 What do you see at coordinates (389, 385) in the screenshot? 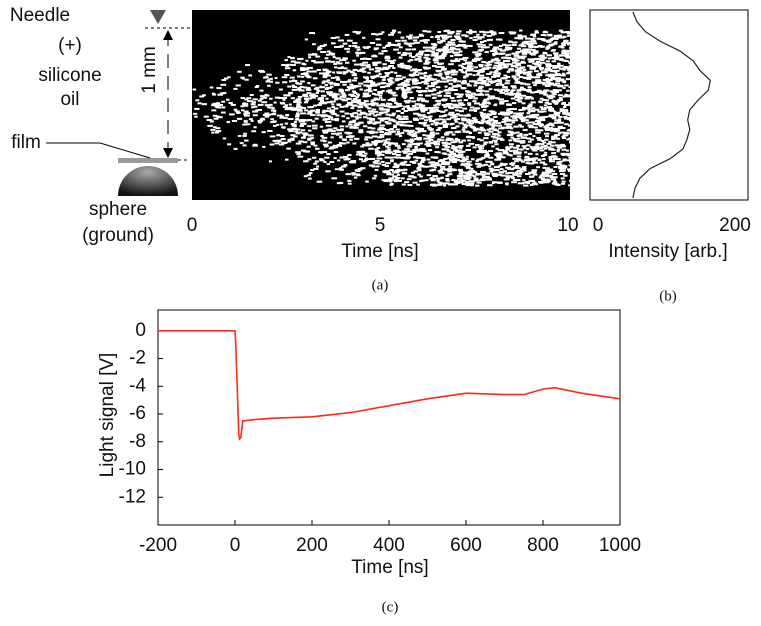
I see `signal-line` at bounding box center [389, 385].